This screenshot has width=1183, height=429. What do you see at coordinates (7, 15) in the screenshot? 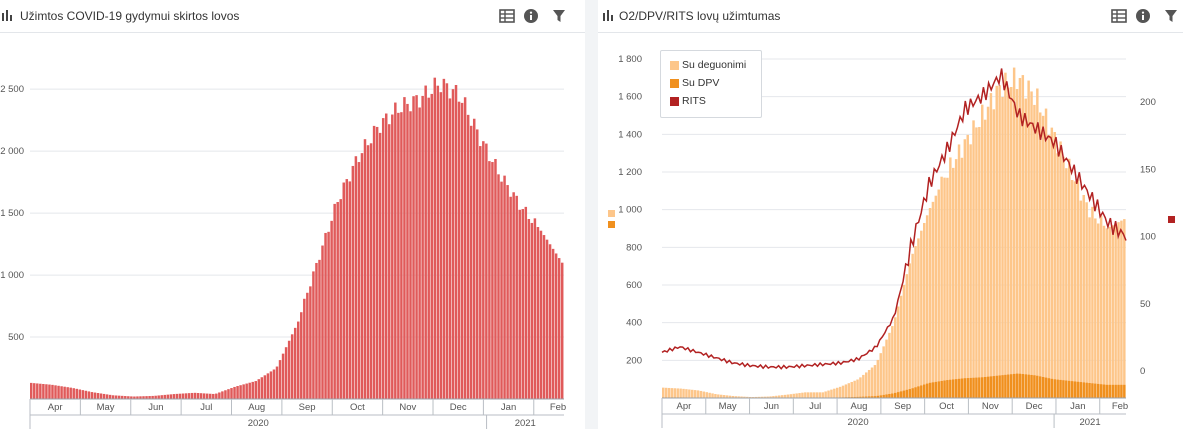
I see `bar-chart-icon` at bounding box center [7, 15].